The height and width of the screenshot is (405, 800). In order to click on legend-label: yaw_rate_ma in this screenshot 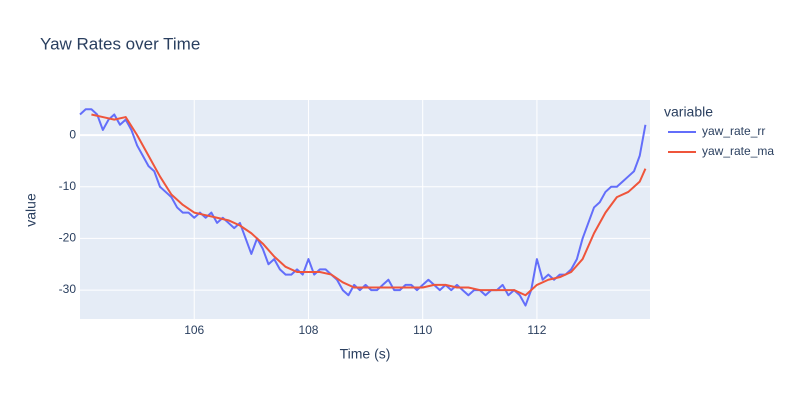, I will do `click(738, 151)`.